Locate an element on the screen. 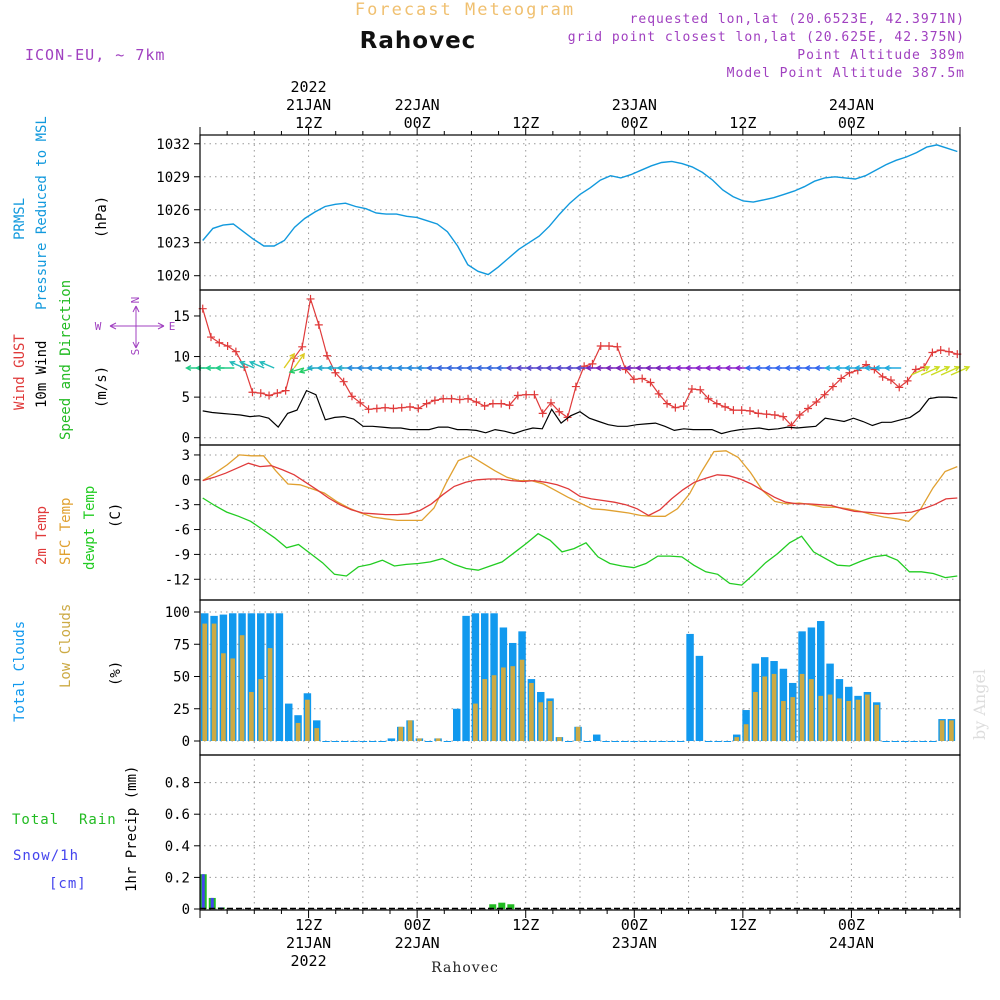  temp-2m-label: 2m Temp is located at coordinates (42, 535).